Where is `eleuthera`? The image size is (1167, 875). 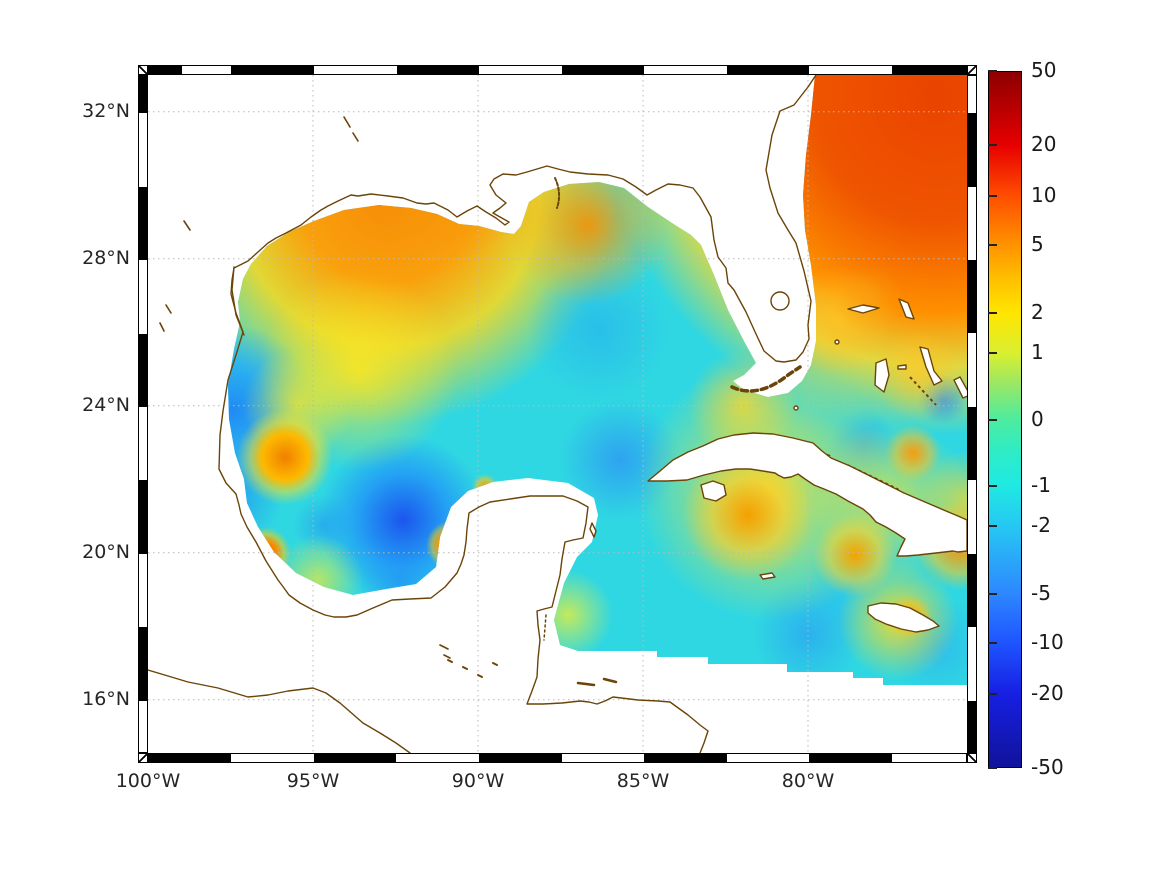
eleuthera is located at coordinates (931, 366).